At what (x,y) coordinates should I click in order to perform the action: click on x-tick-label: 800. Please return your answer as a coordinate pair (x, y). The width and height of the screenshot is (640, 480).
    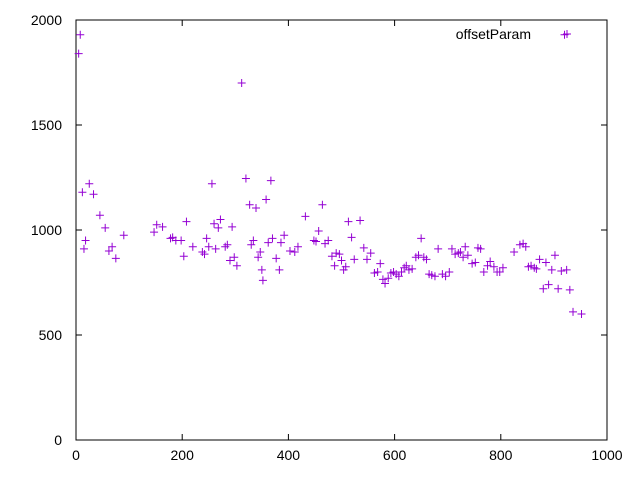
    Looking at the image, I should click on (501, 455).